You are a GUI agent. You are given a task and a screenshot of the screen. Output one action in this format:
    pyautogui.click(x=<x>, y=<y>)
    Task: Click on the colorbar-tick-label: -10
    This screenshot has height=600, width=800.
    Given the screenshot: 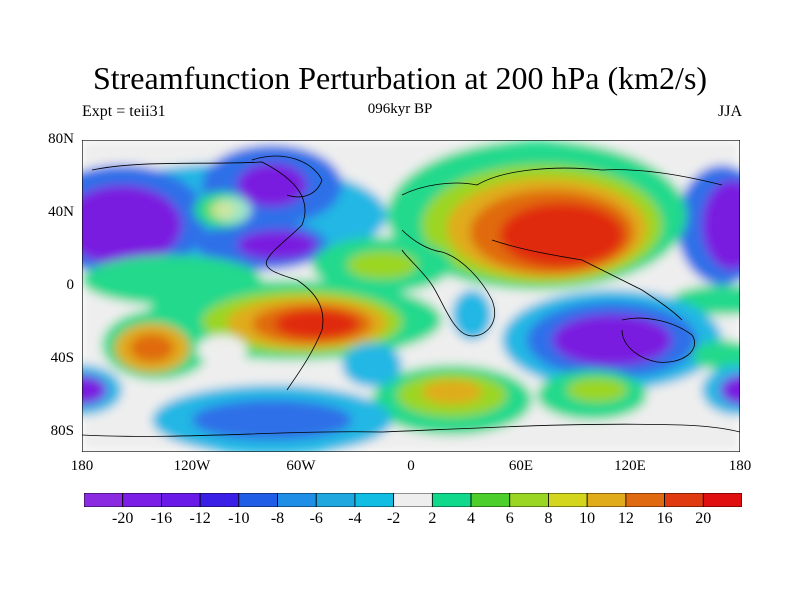 What is the action you would take?
    pyautogui.click(x=239, y=518)
    